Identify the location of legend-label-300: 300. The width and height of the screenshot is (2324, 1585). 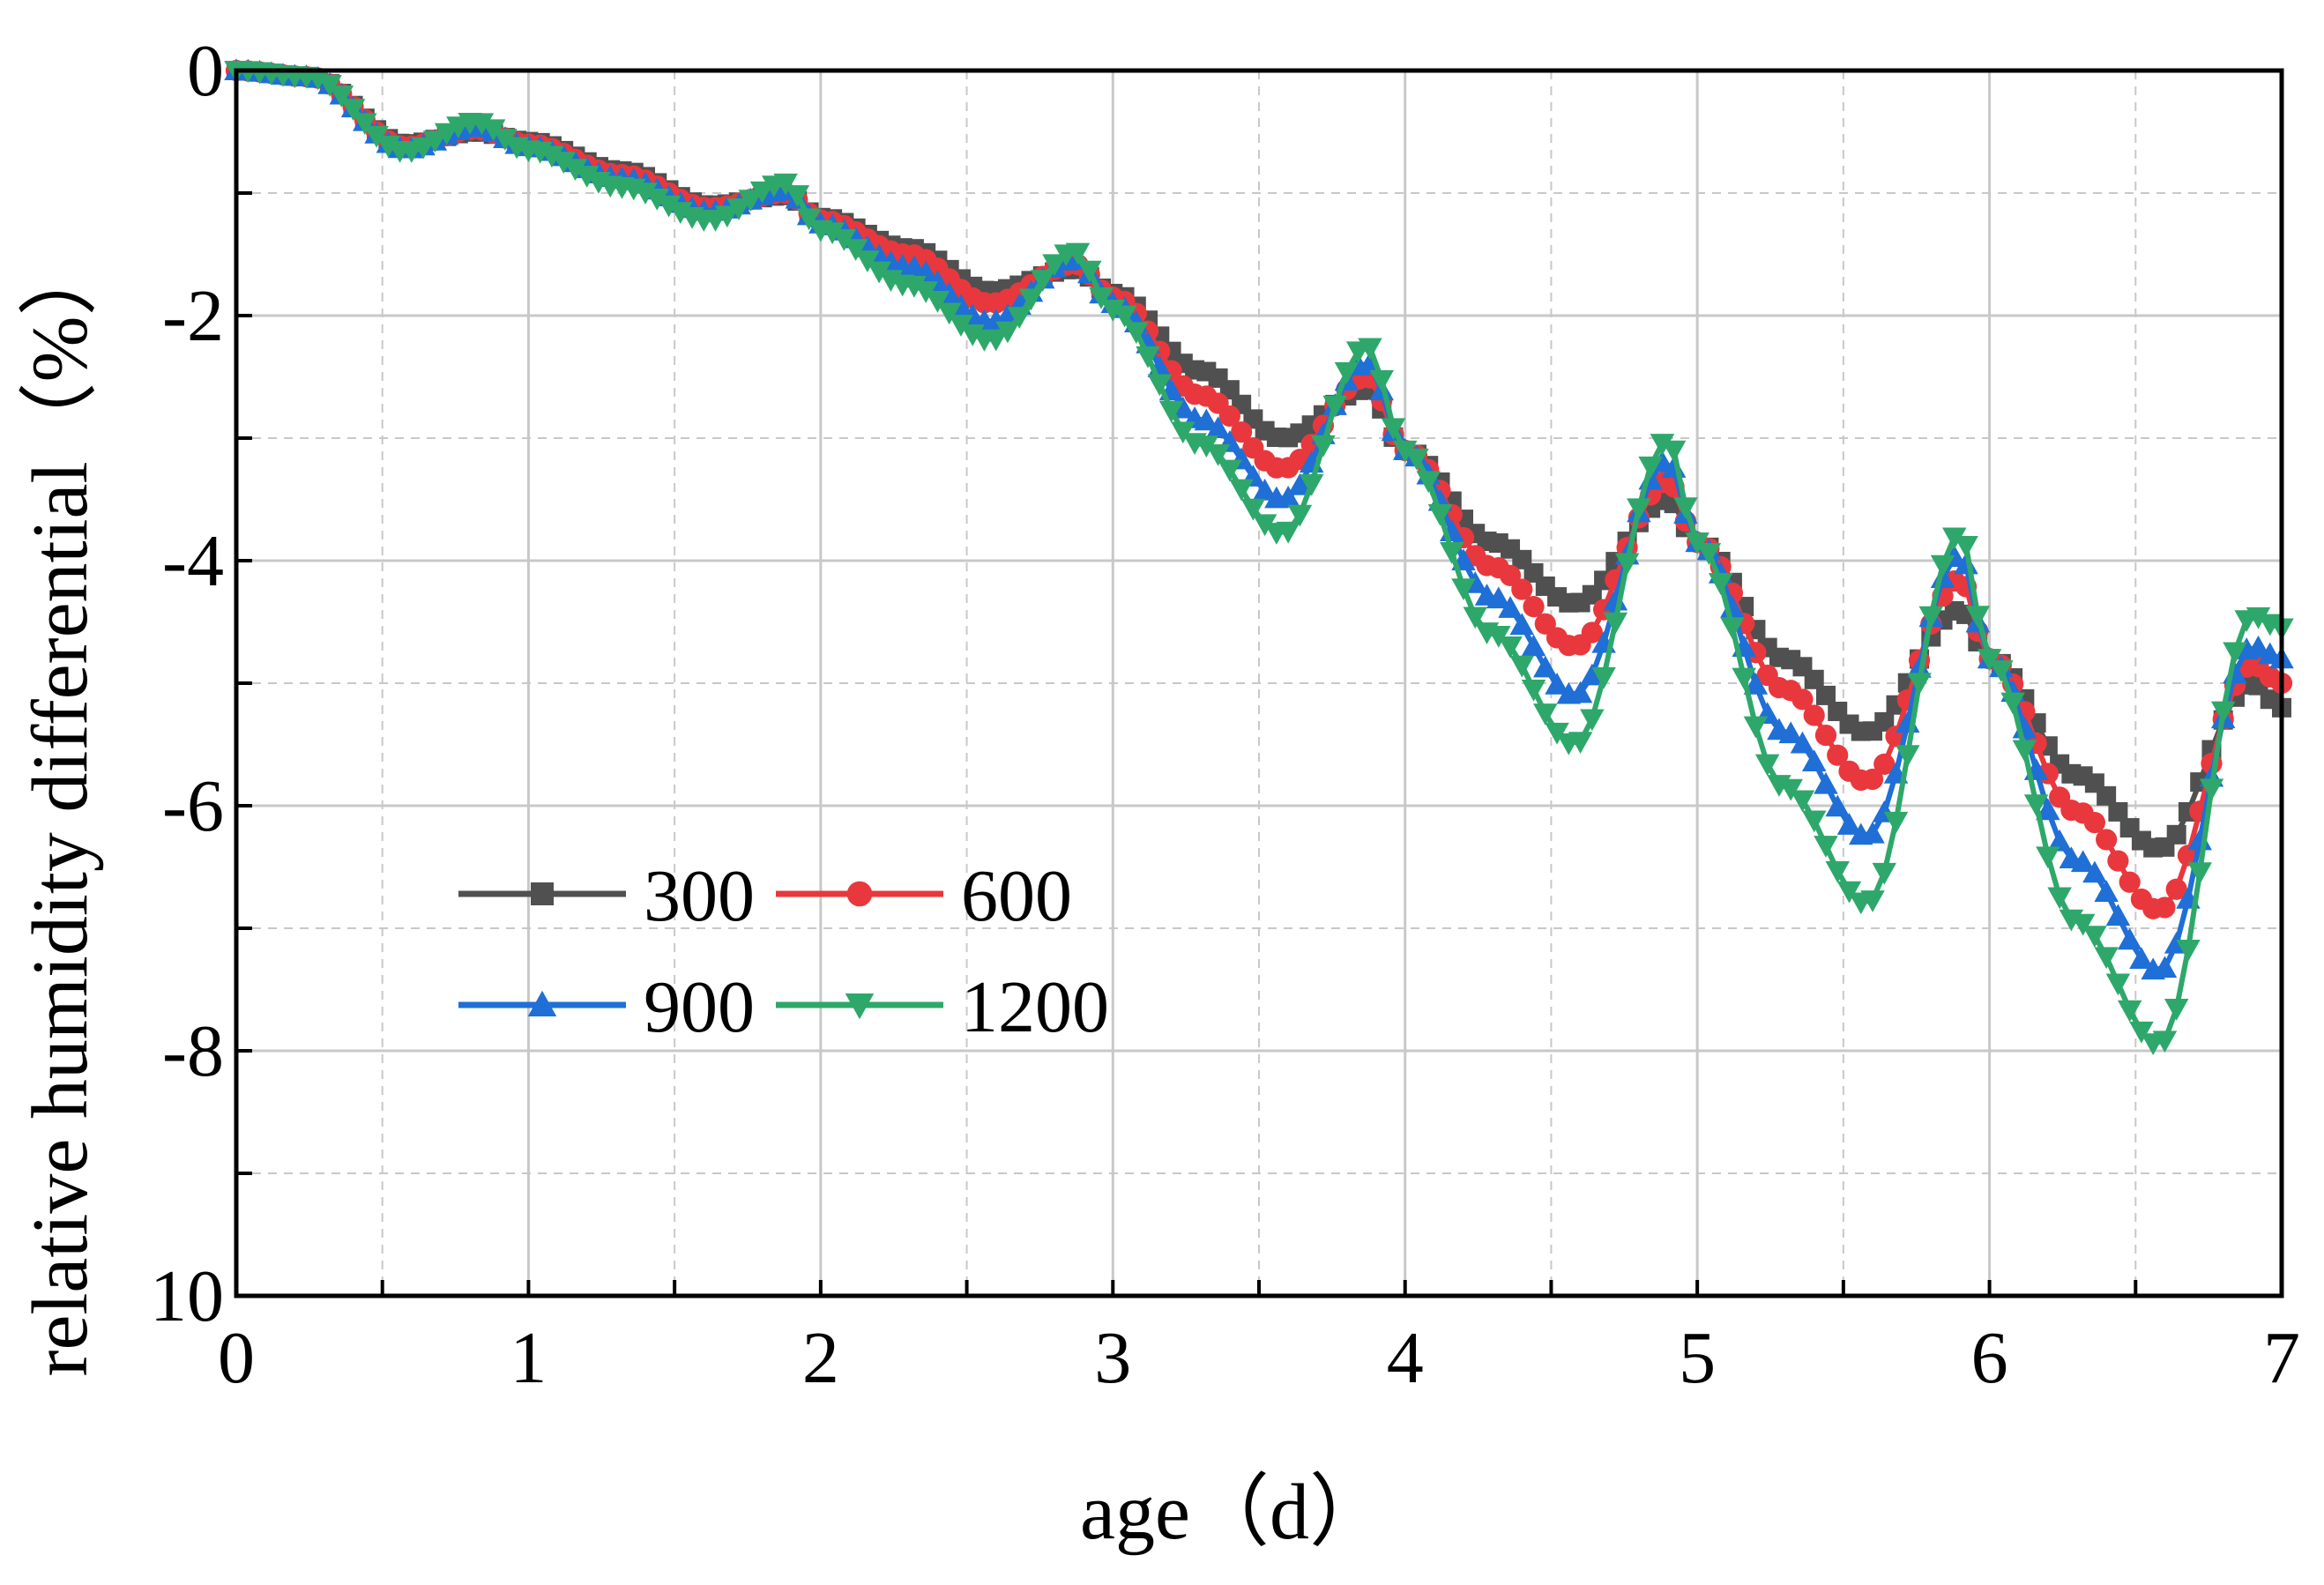
(699, 896).